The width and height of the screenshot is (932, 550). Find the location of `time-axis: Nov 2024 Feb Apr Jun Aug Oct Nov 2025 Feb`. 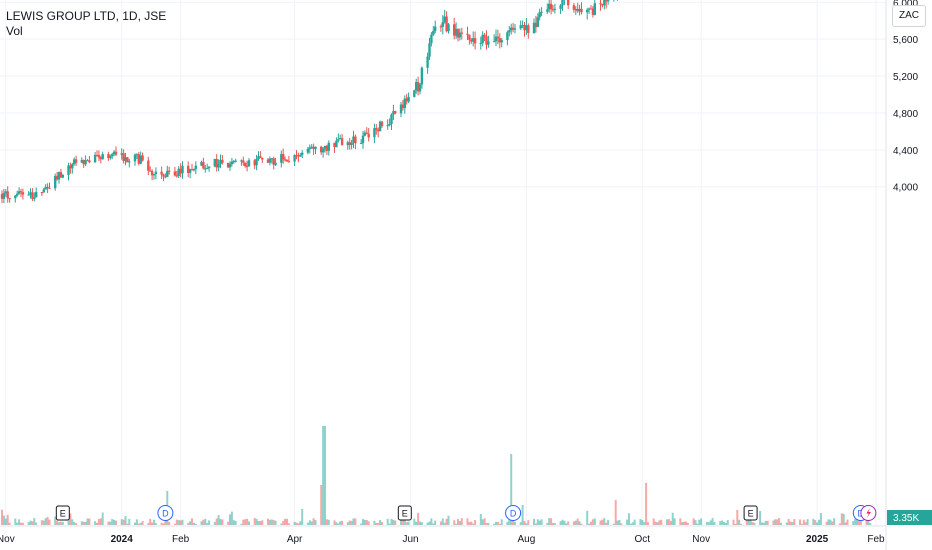

time-axis: Nov 2024 Feb Apr Jun Aug Oct Nov 2025 Feb is located at coordinates (442, 539).